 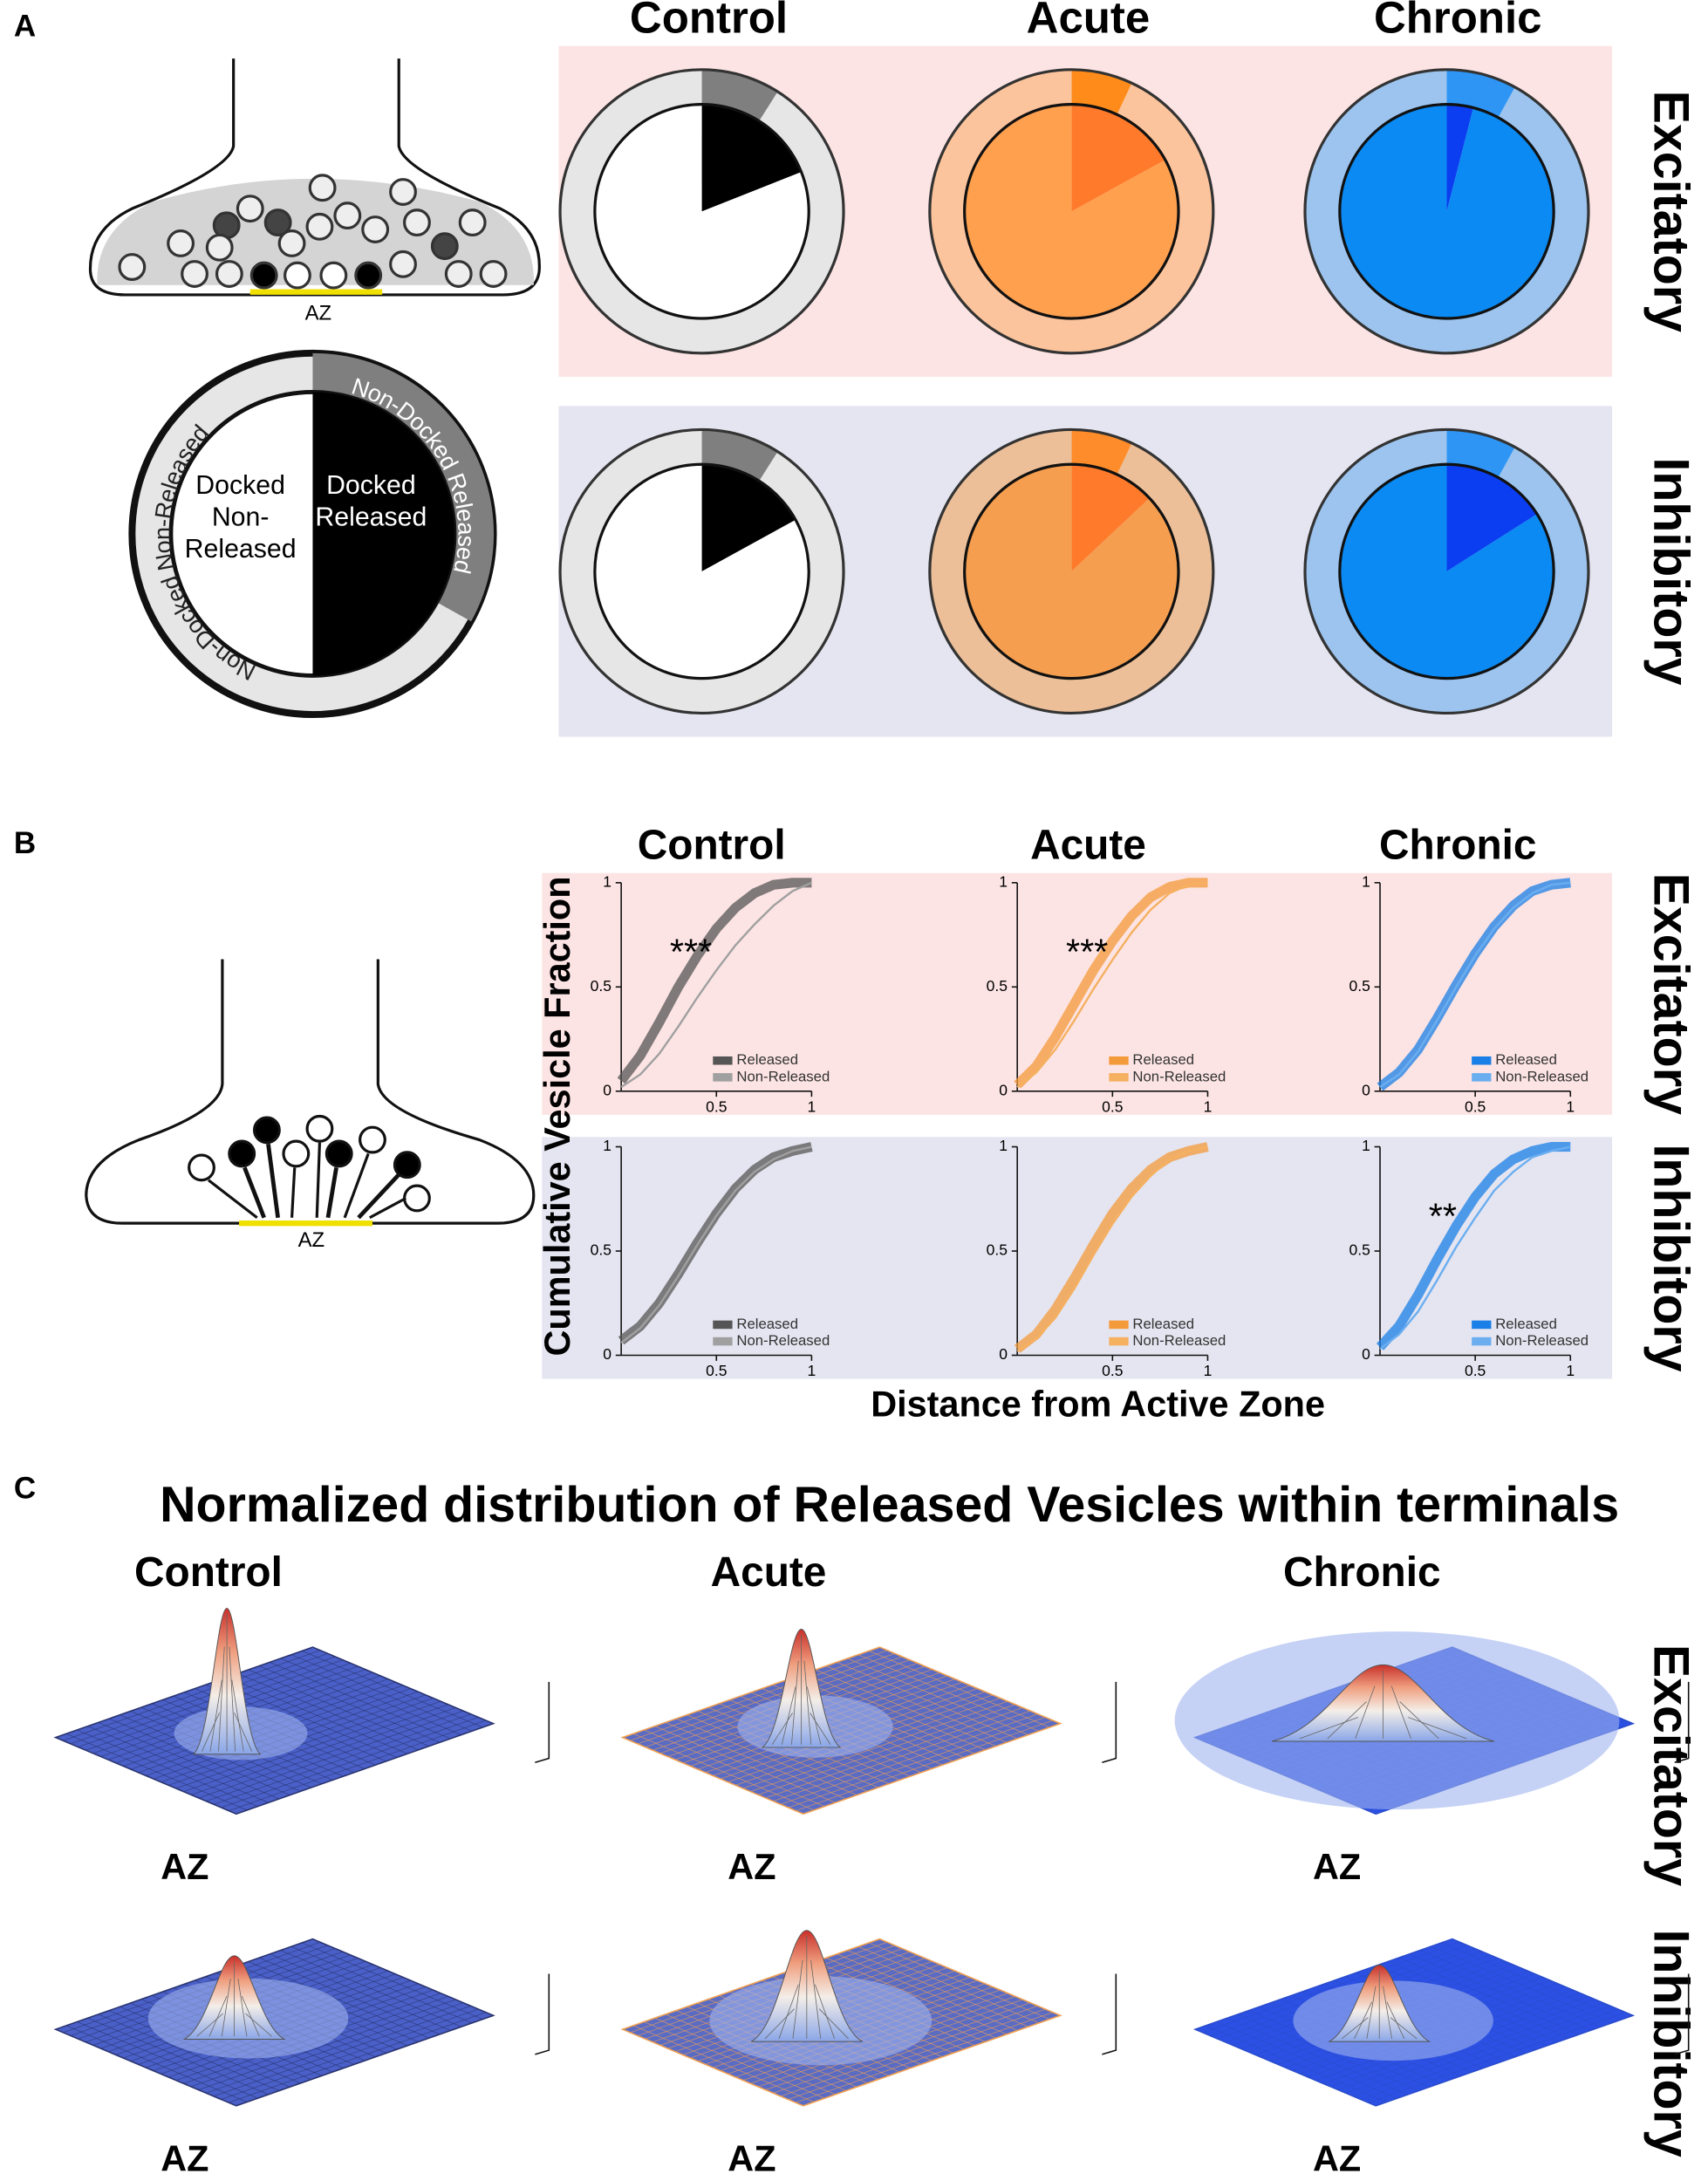 What do you see at coordinates (25, 843) in the screenshot?
I see `panel-label: B` at bounding box center [25, 843].